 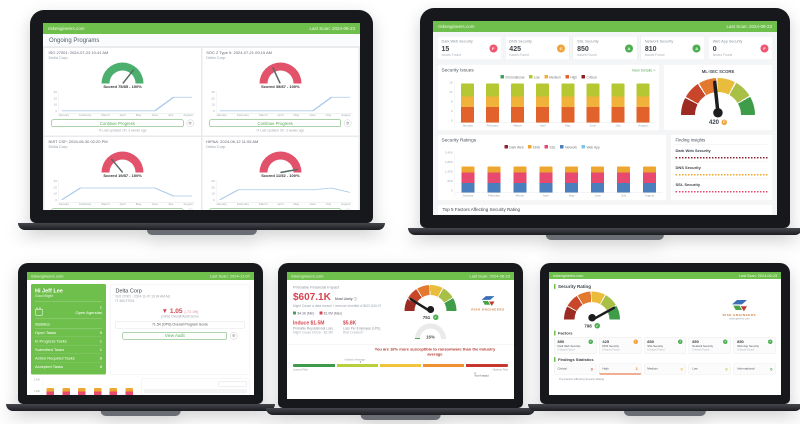 I want to click on ml-sec-score-card: ML-SEC SCORE 420 C, so click(x=718, y=97).